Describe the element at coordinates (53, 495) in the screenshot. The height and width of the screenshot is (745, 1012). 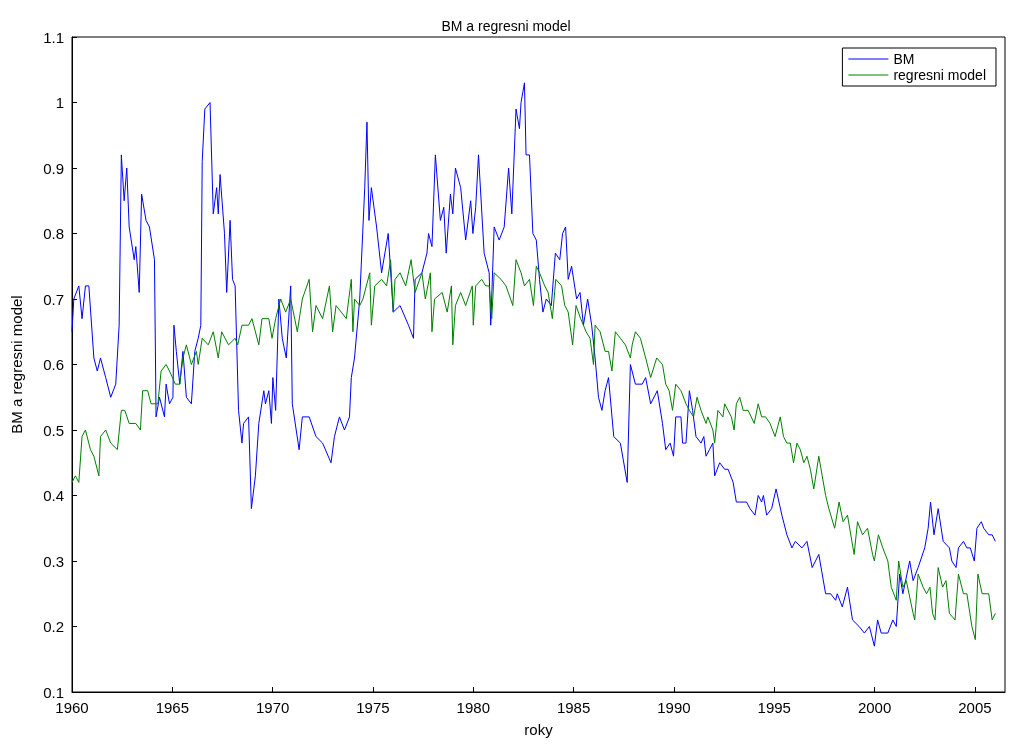
I see `y-tick-label: 0.4` at that location.